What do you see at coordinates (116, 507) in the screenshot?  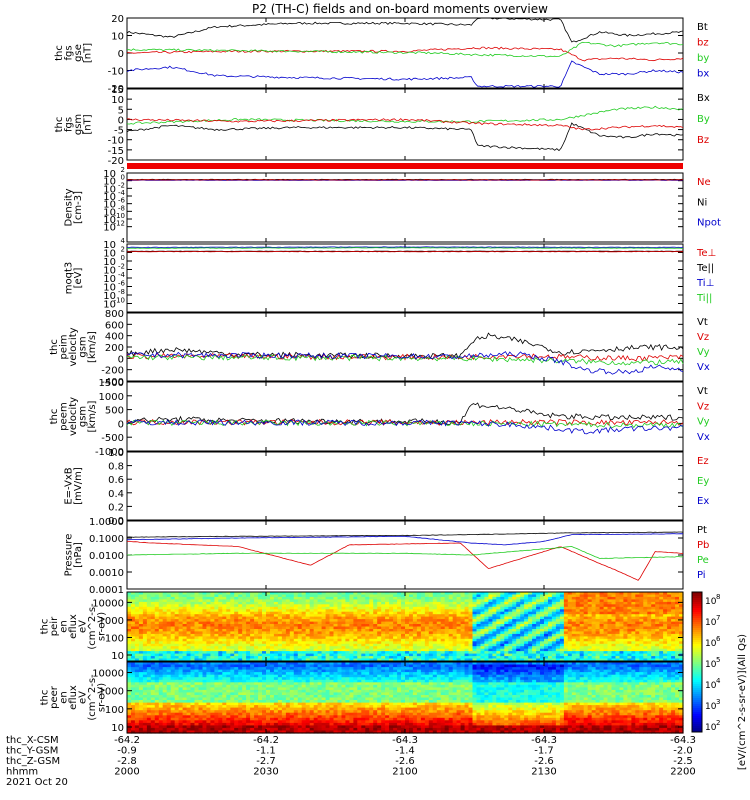 I see `y-tick-label: 0.2` at bounding box center [116, 507].